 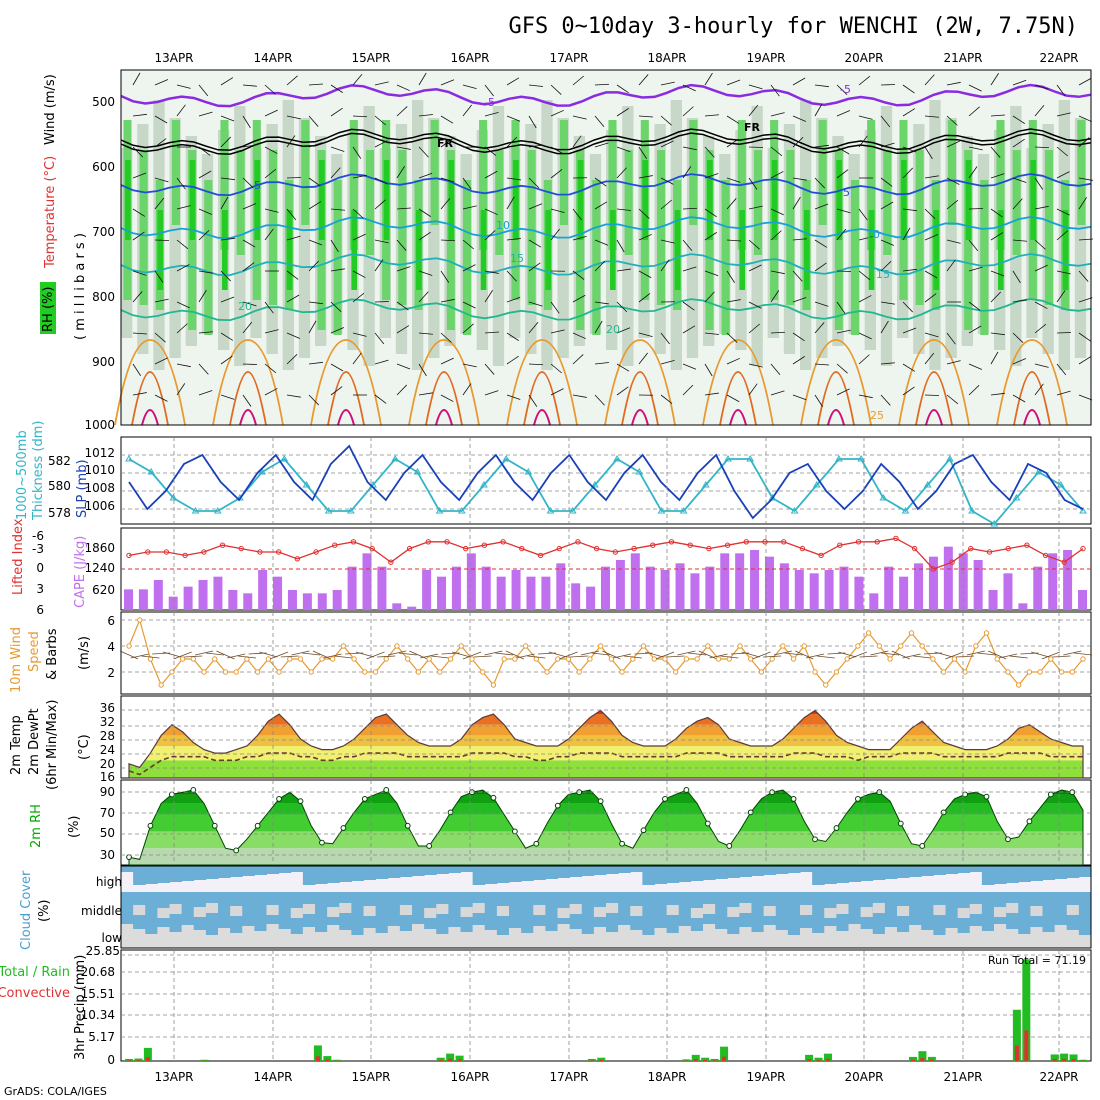 What do you see at coordinates (84, 747) in the screenshot?
I see `temp-unit-label: (°C)` at bounding box center [84, 747].